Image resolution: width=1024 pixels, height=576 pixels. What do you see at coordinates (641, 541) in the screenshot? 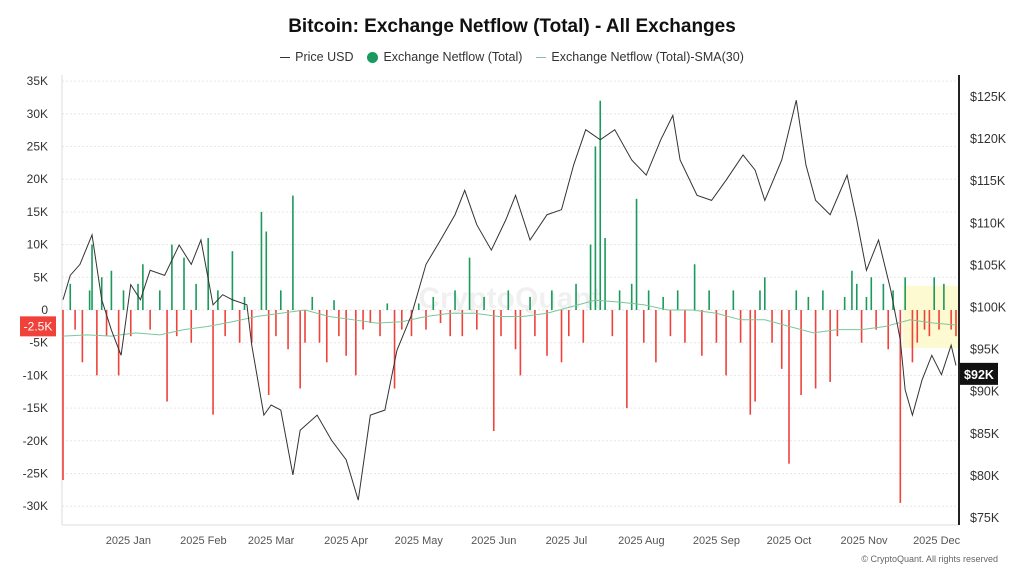
I see `x-tick-label: 2025 Aug` at bounding box center [641, 541].